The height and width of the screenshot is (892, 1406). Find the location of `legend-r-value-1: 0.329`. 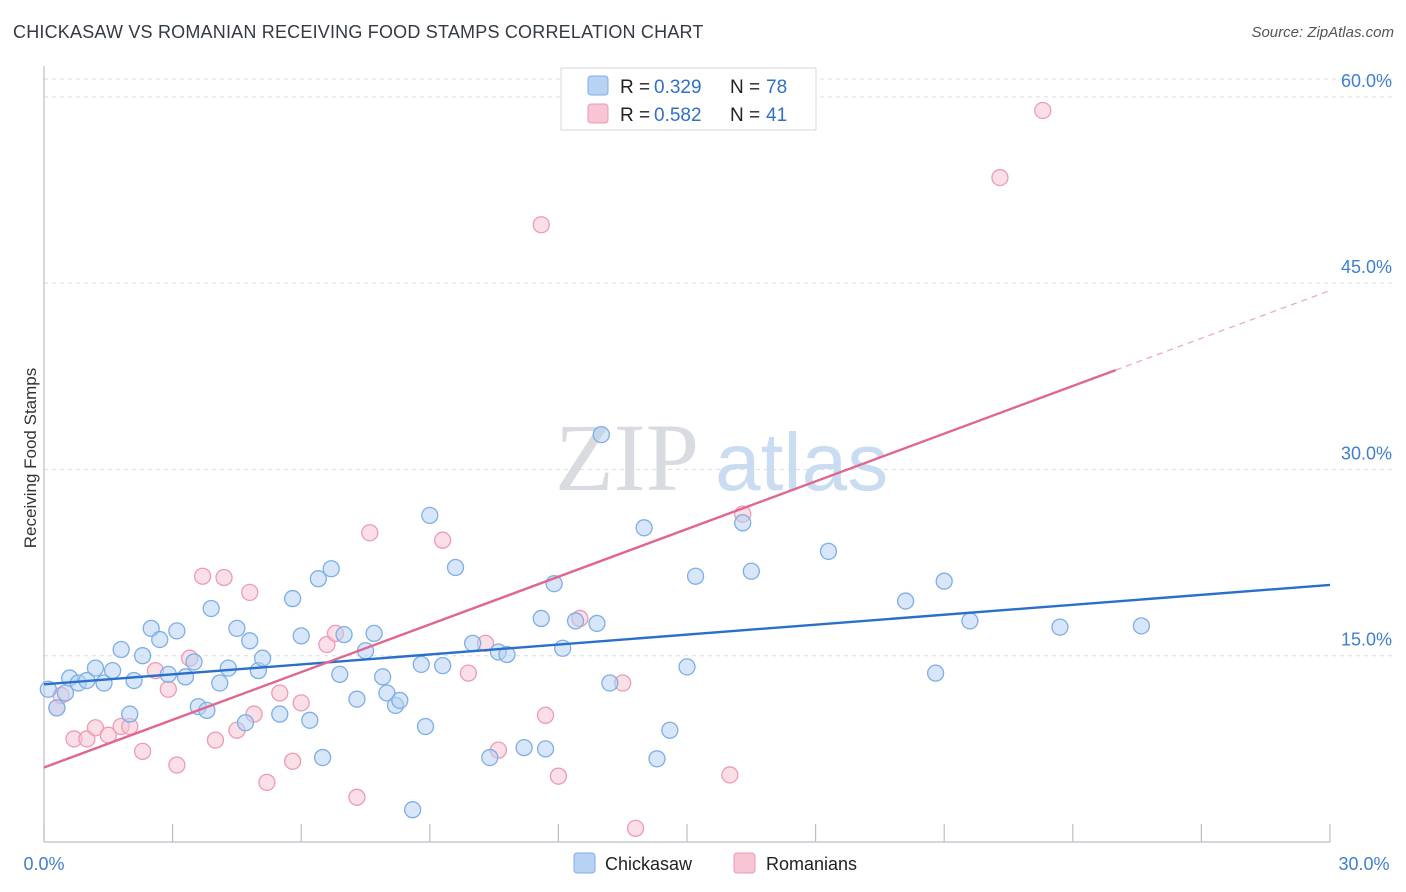

legend-r-value-1: 0.329 is located at coordinates (678, 87).